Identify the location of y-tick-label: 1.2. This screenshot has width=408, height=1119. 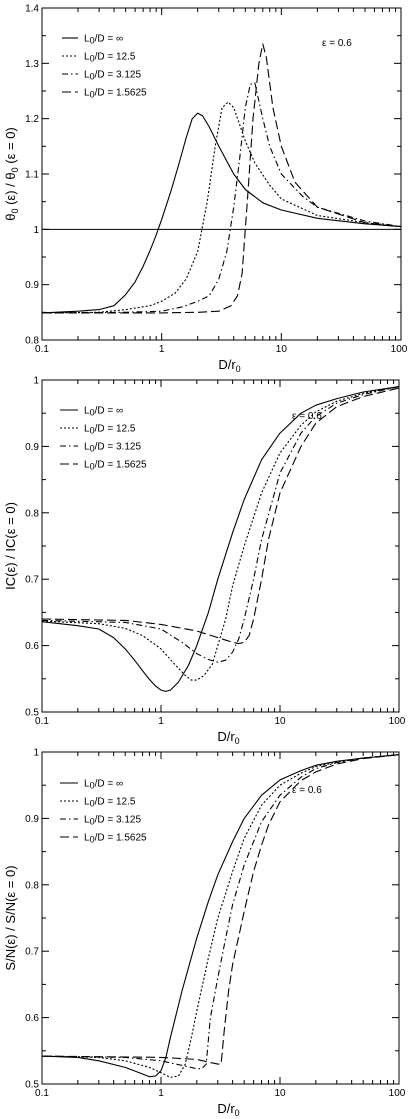
(32, 119).